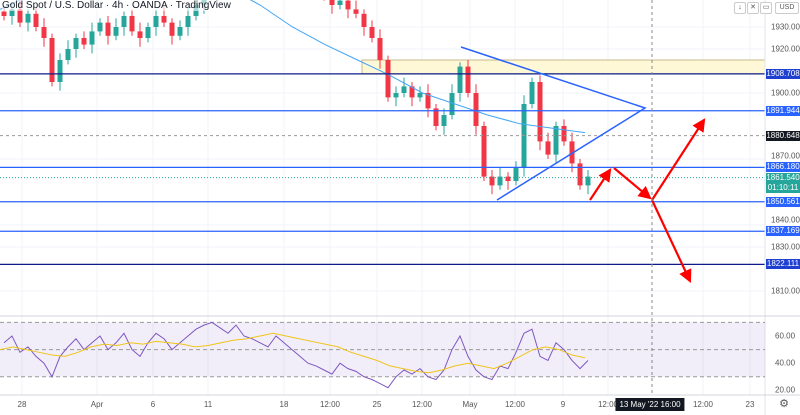  What do you see at coordinates (785, 220) in the screenshot?
I see `price-axis-label: 1840.000` at bounding box center [785, 220].